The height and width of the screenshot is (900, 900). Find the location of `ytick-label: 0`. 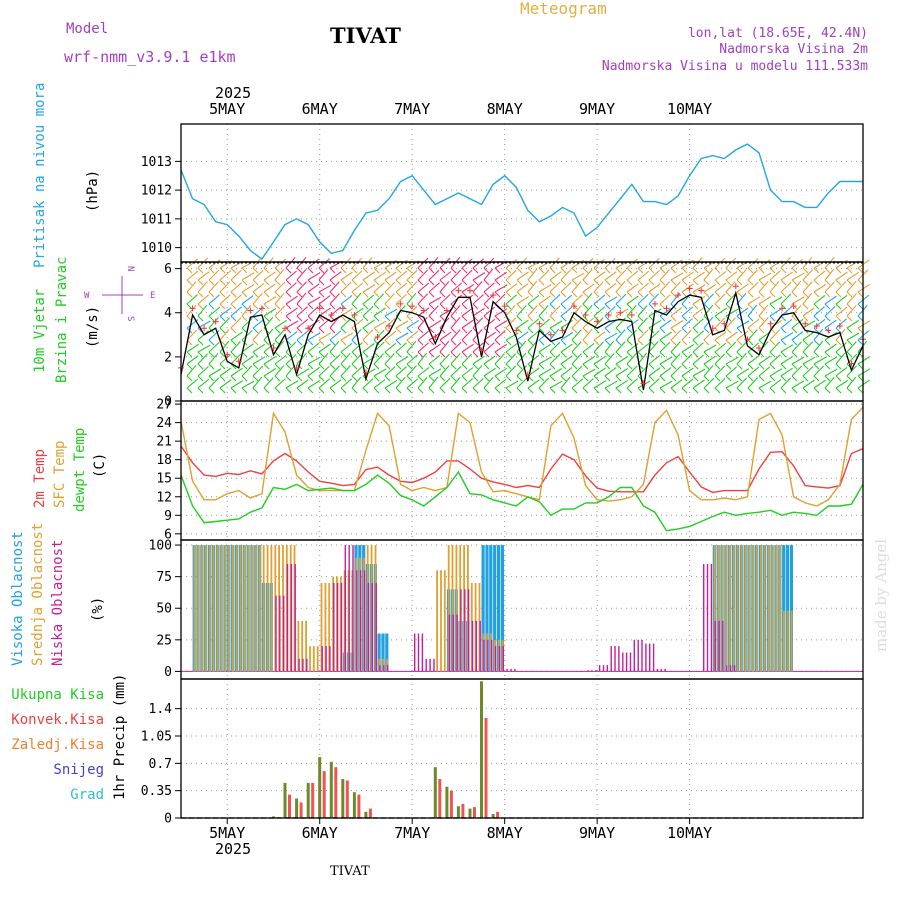

ytick-label: 0 is located at coordinates (168, 402).